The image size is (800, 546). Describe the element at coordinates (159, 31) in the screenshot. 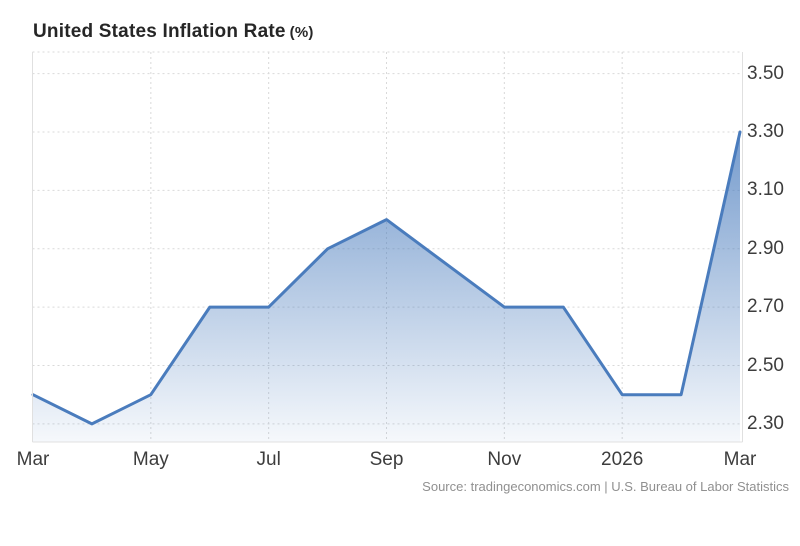

I see `chart-title-text: United States Inflation Rate` at that location.